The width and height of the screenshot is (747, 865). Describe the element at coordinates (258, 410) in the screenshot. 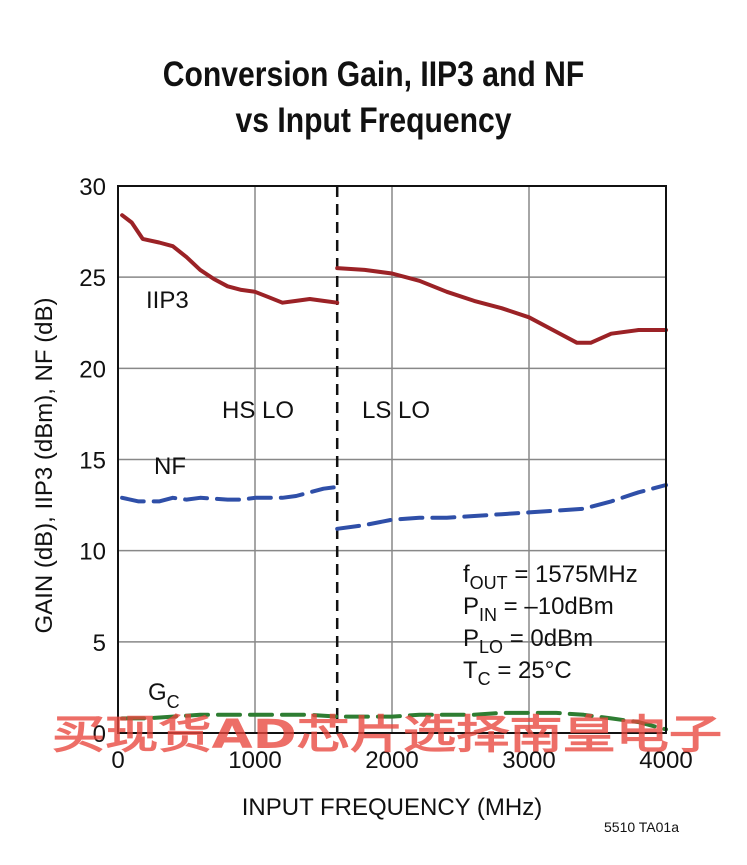

I see `region-label-hs-lo: HS LO` at that location.